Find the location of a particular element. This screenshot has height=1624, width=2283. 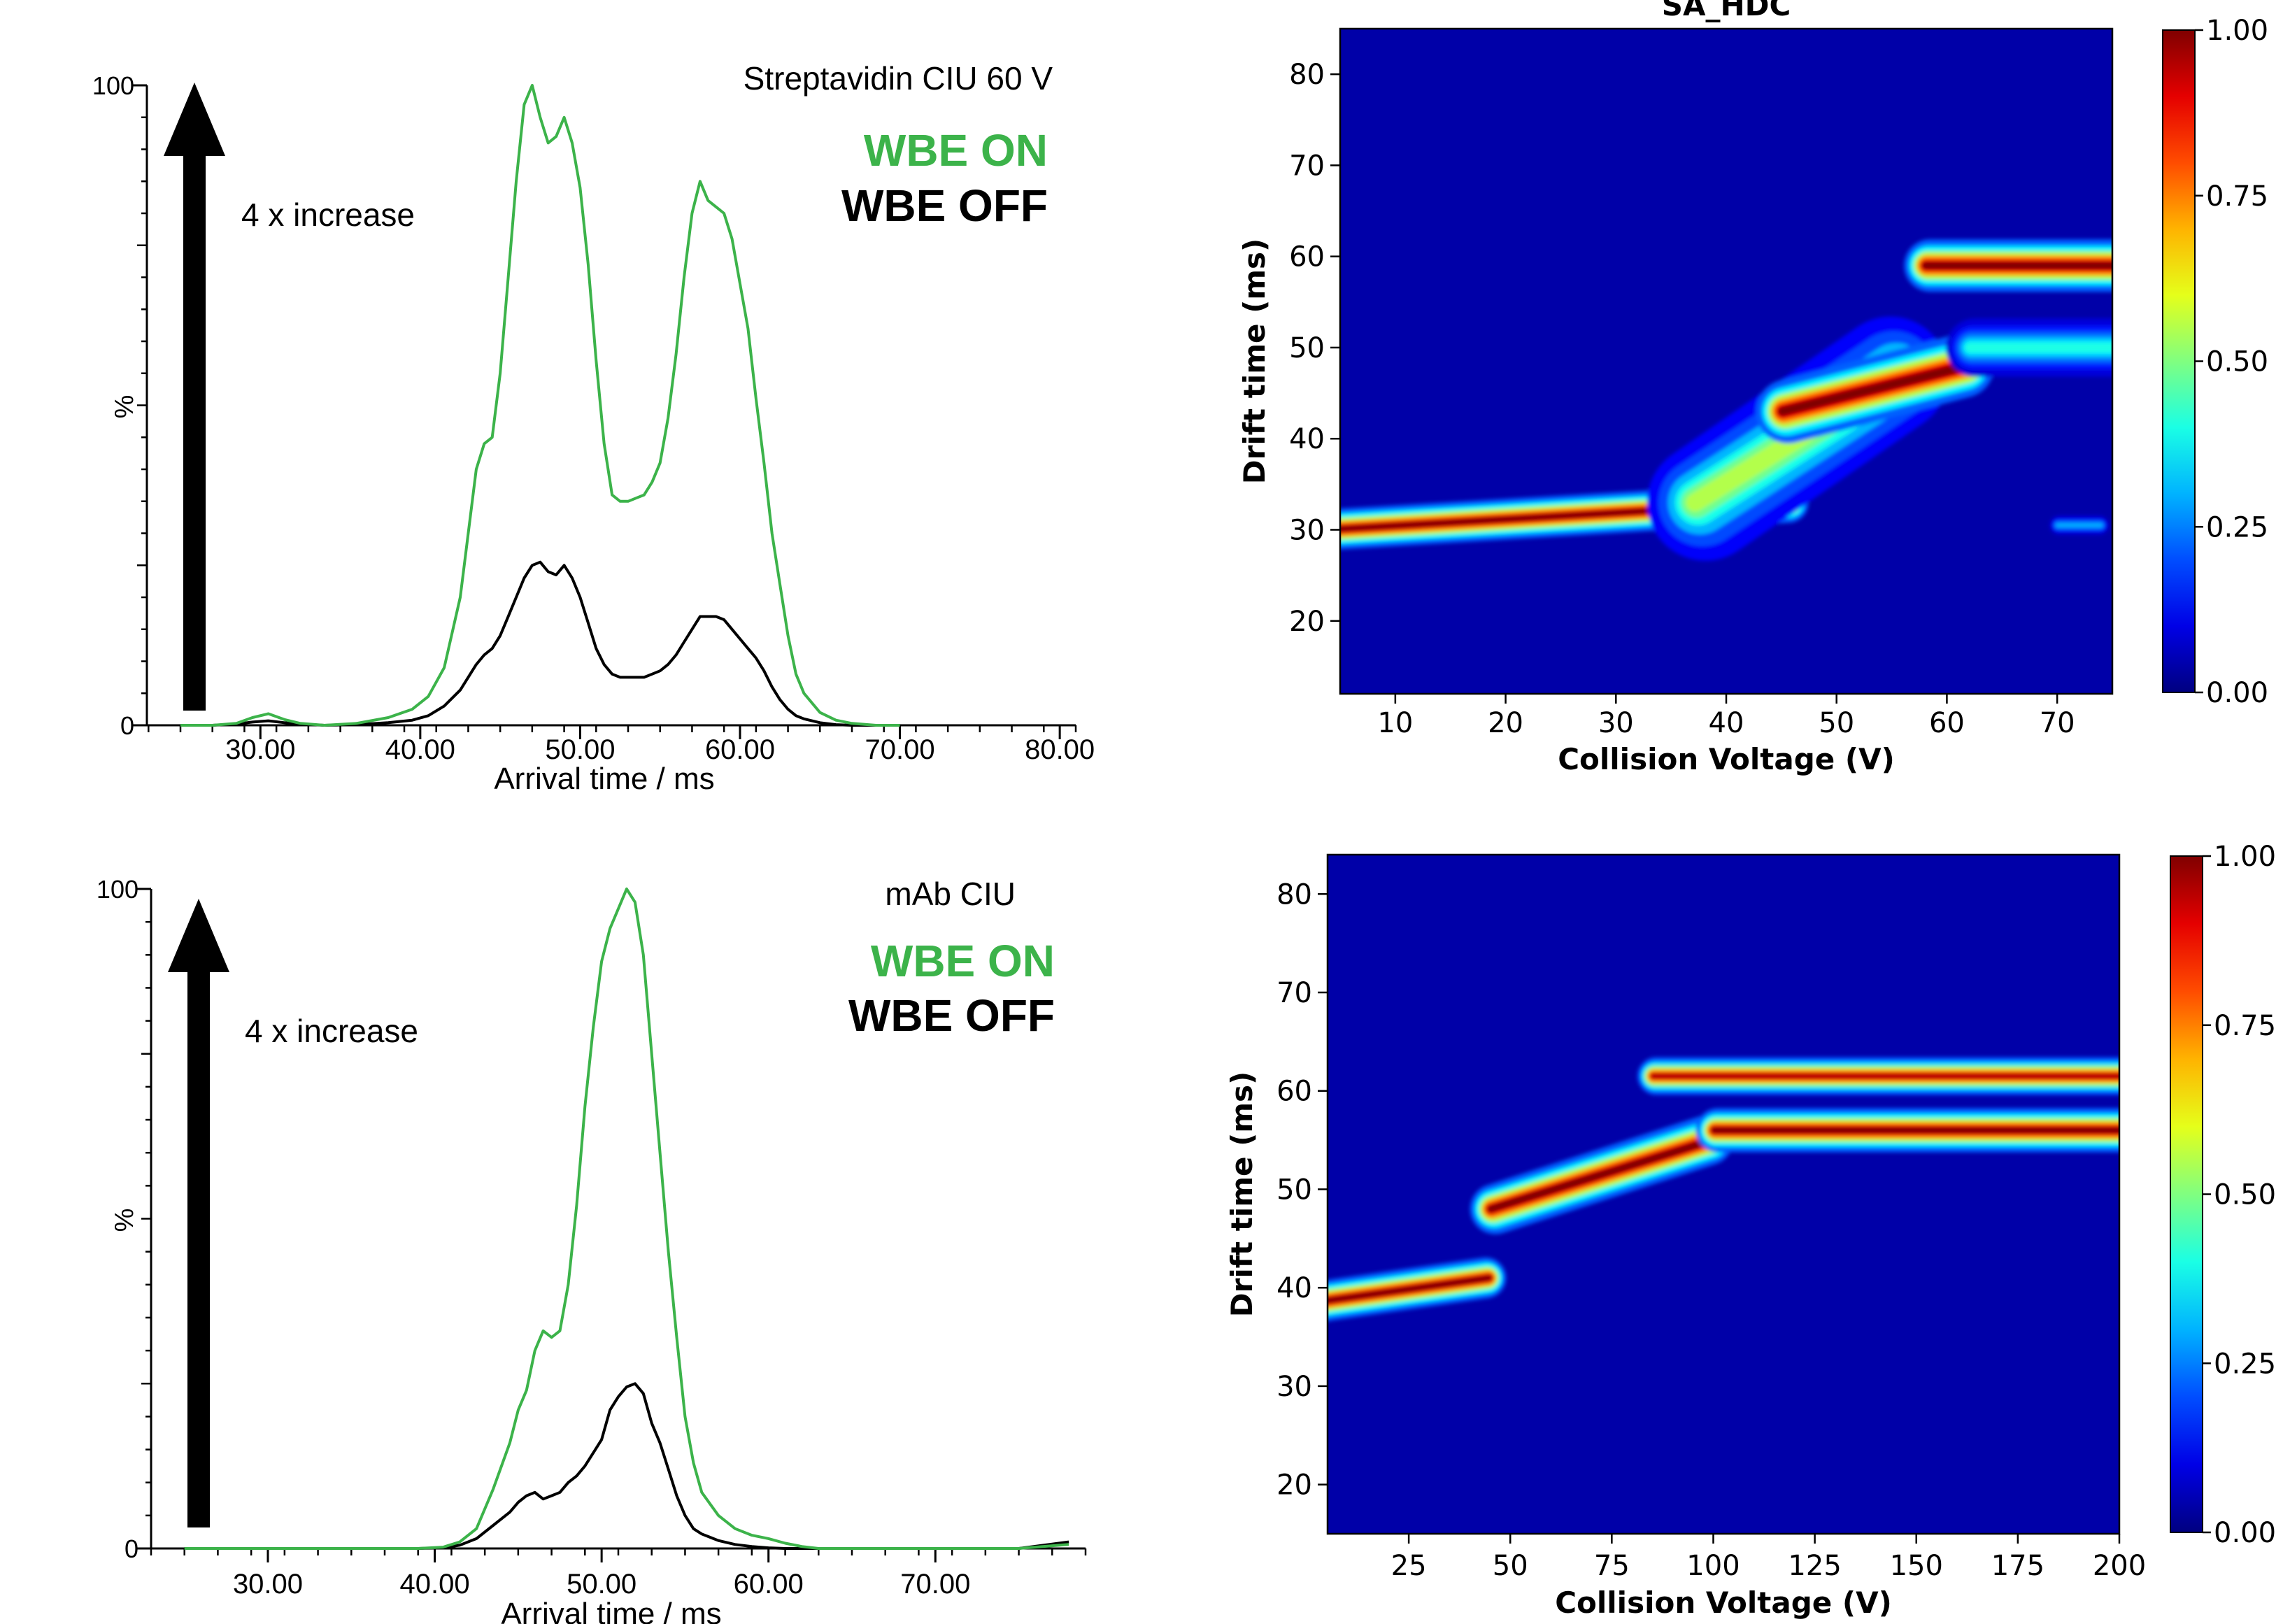

sample-annotation: mAb CIU is located at coordinates (950, 894).